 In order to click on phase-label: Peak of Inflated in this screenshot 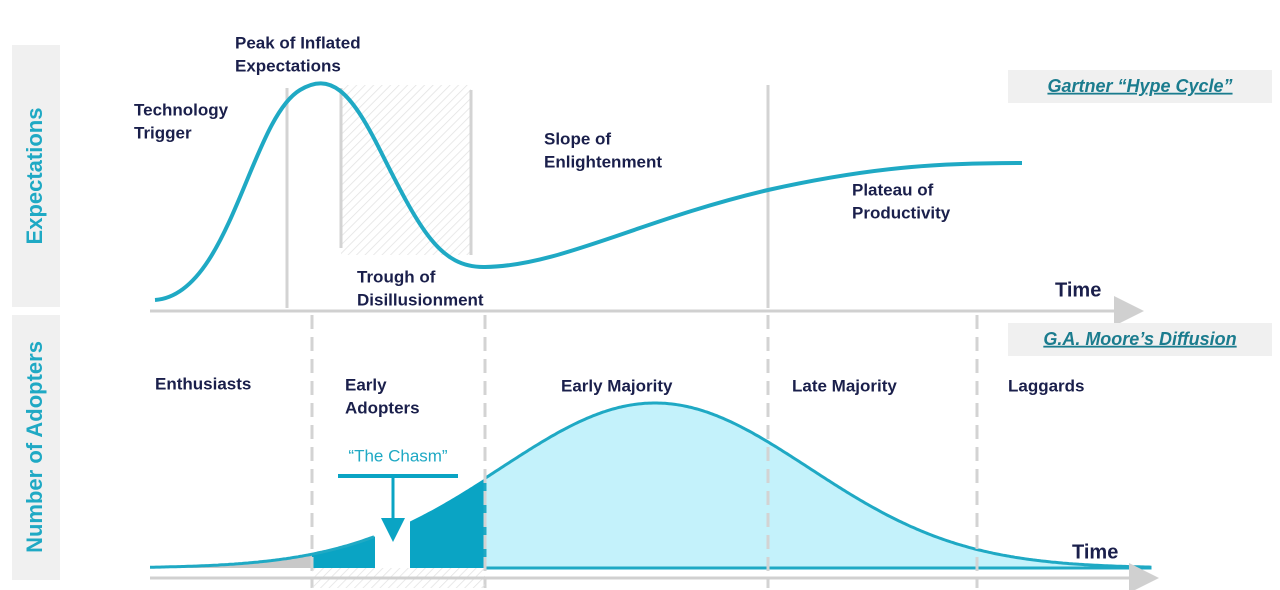, I will do `click(298, 42)`.